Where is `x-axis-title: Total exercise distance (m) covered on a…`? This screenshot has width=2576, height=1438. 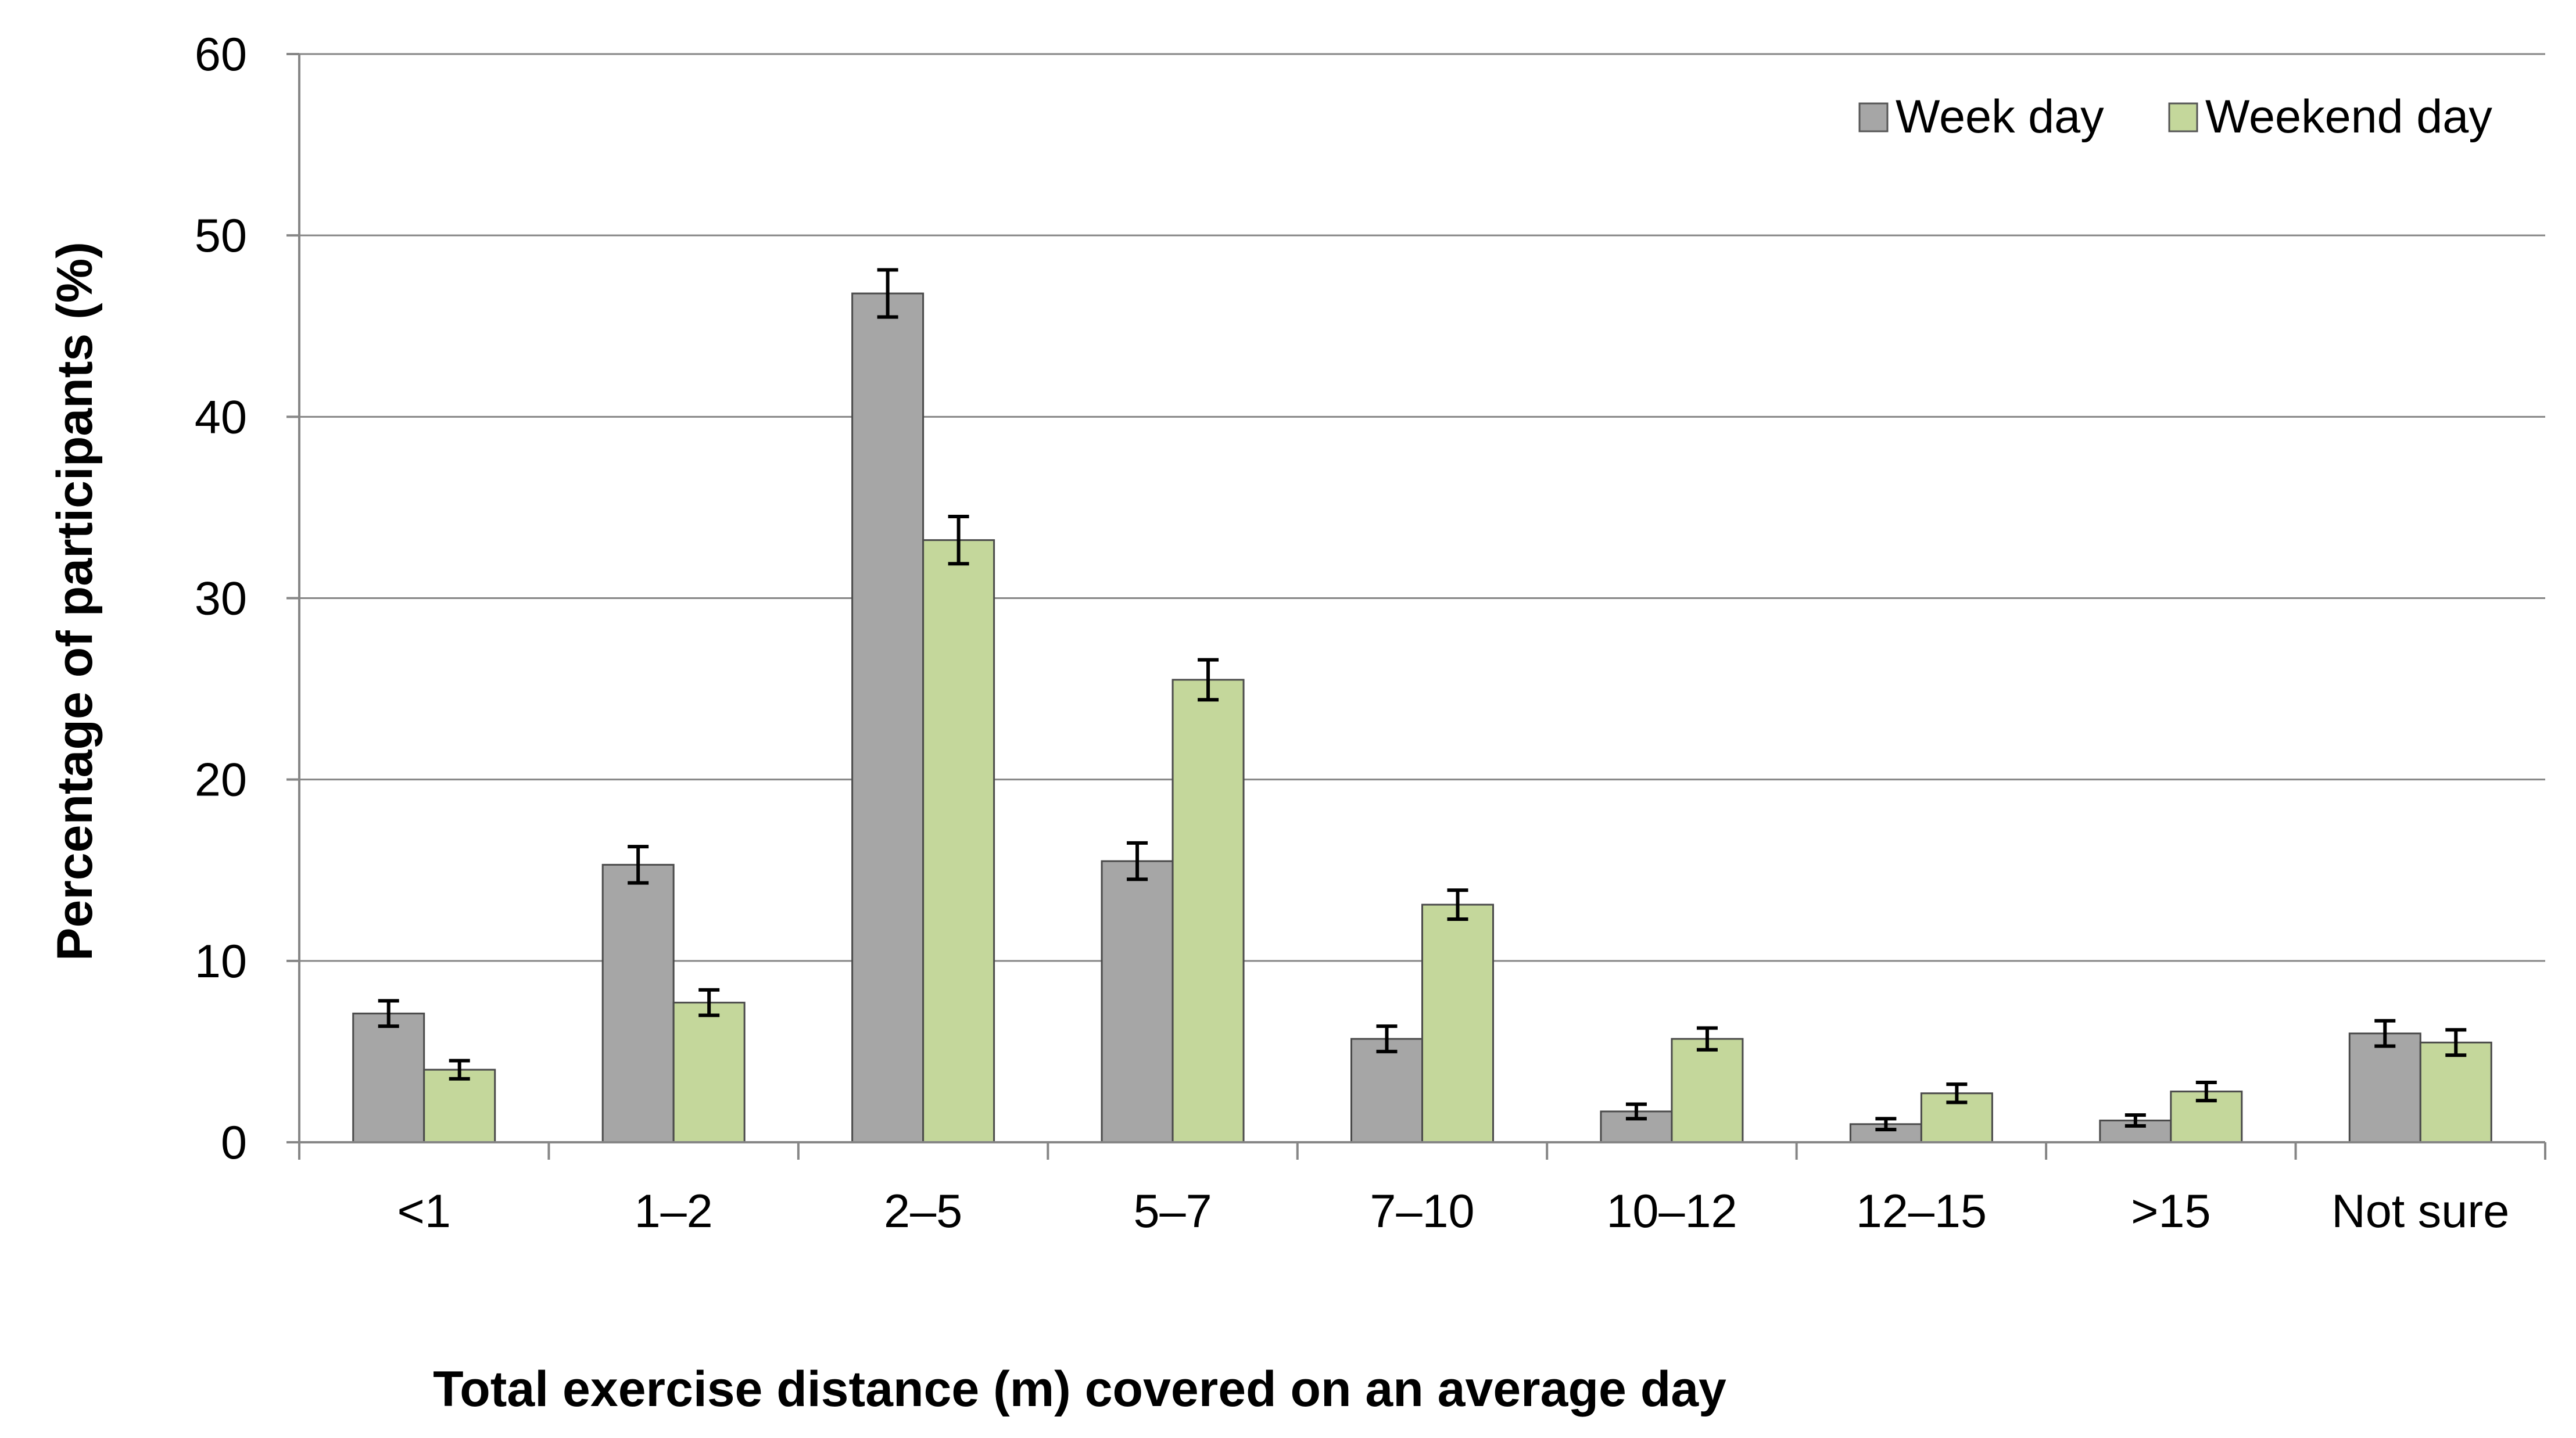 x-axis-title: Total exercise distance (m) covered on a… is located at coordinates (1079, 1389).